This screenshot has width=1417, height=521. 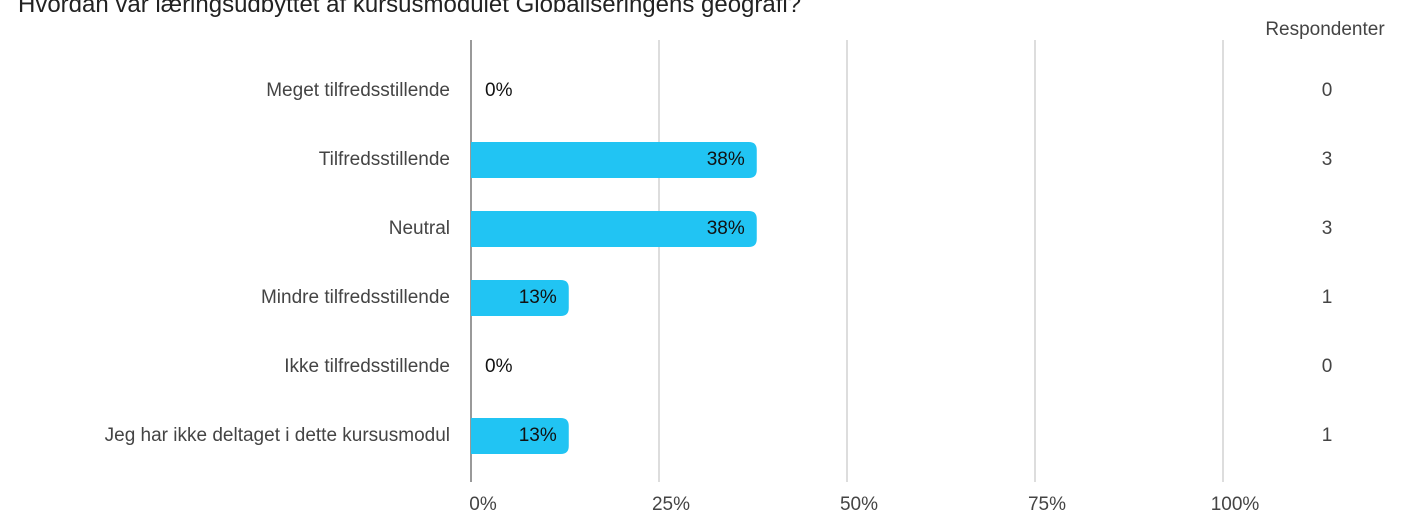 I want to click on category-label: Tilfredsstillende, so click(x=384, y=159).